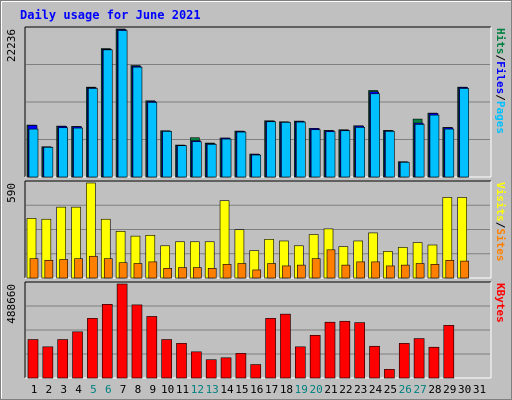 The height and width of the screenshot is (400, 512). I want to click on x-tick-label-day-20: 20, so click(316, 389).